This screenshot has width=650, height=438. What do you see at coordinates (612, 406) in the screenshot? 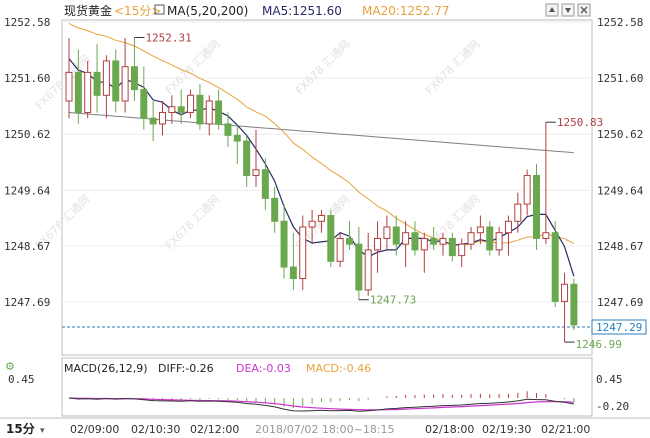
I see `macd-scale-bottom-right: -0.20` at bounding box center [612, 406].